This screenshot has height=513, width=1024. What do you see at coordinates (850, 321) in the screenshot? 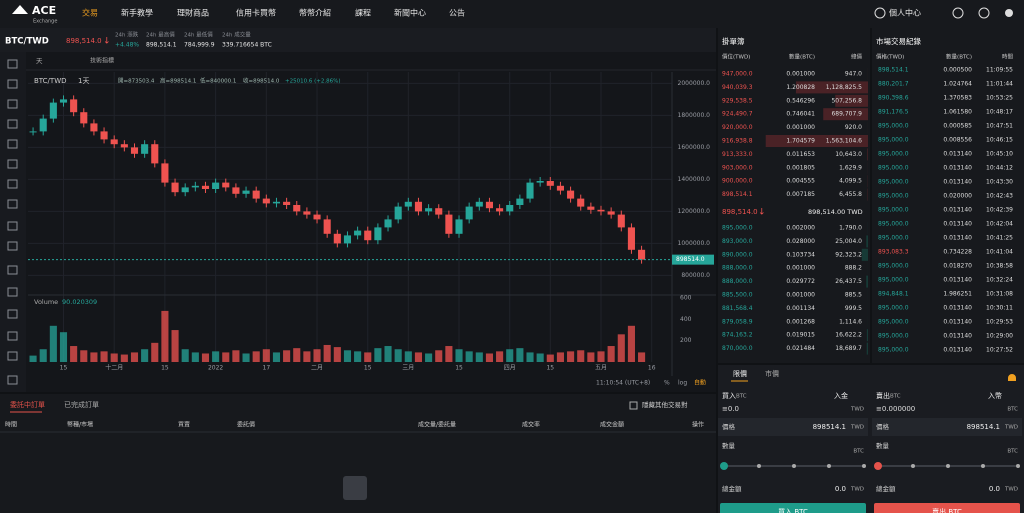
I see `ob-total: 1,114.6` at bounding box center [850, 321].